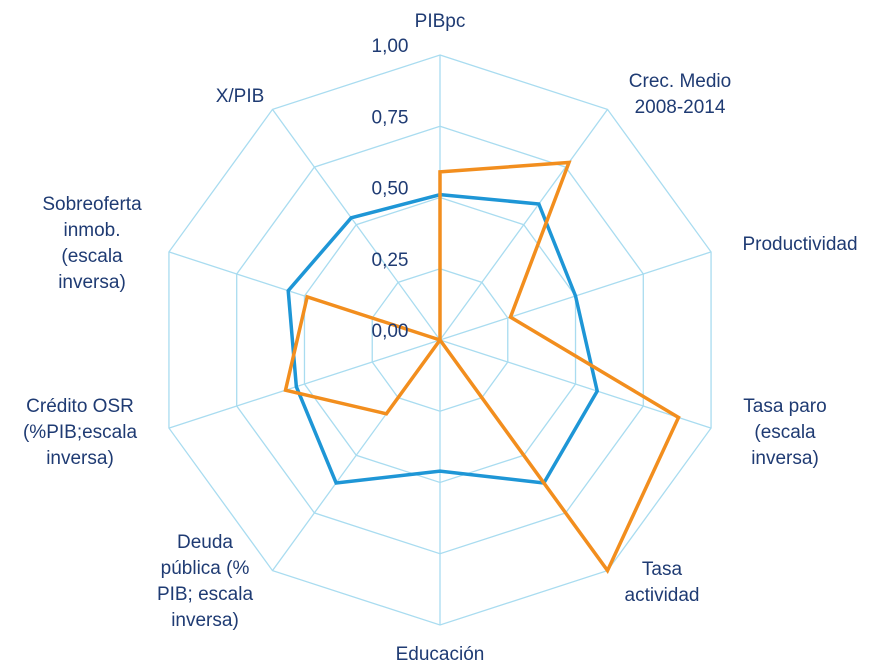 The height and width of the screenshot is (669, 875). I want to click on r-tick-label: 0,50, so click(390, 189).